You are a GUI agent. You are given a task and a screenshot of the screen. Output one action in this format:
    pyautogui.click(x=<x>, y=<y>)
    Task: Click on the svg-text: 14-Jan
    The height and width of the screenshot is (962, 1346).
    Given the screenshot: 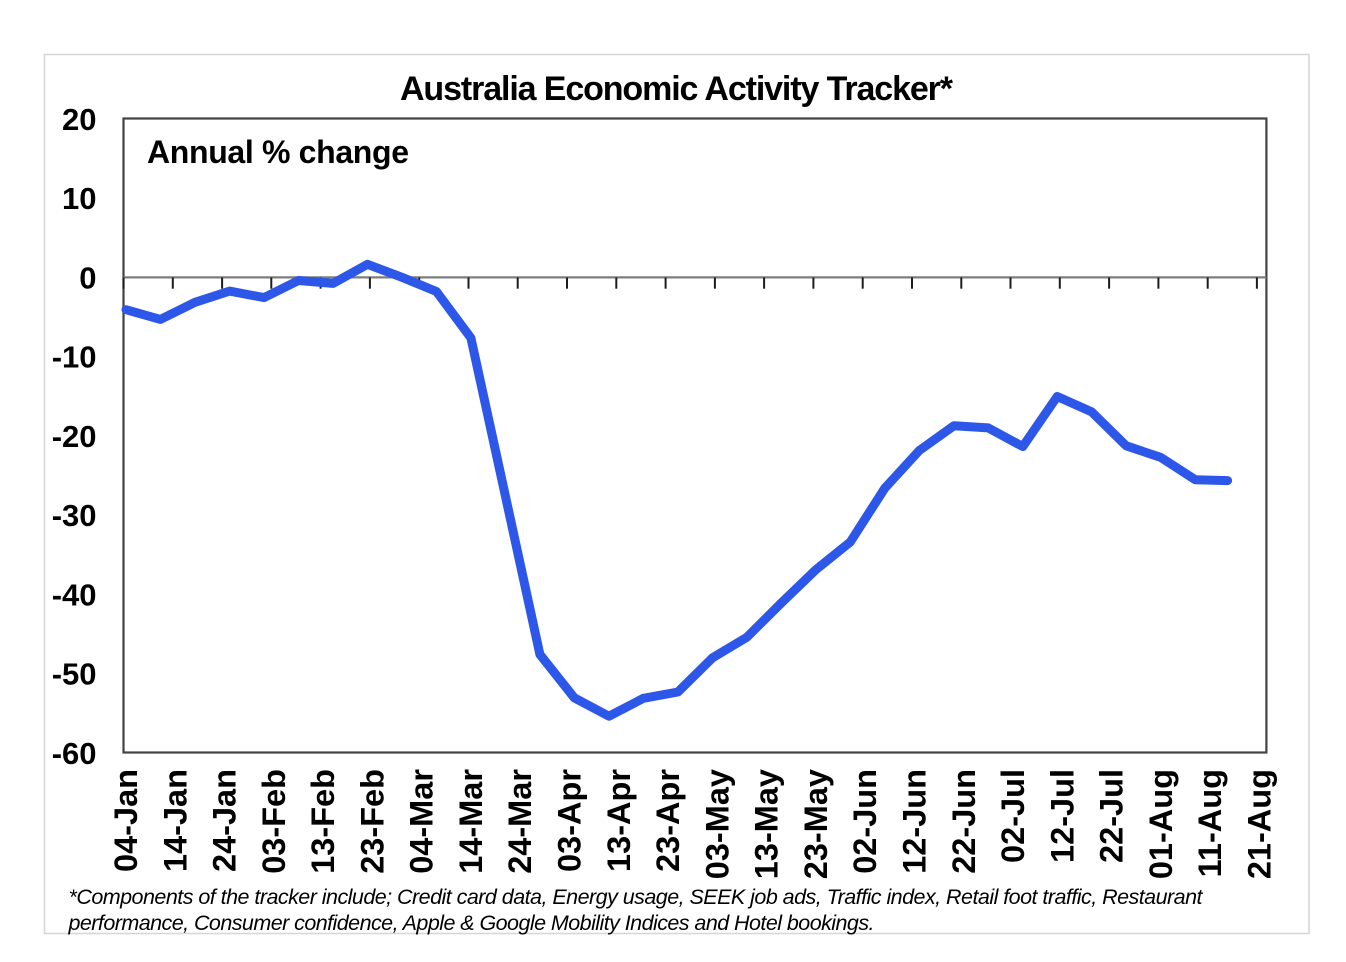 What is the action you would take?
    pyautogui.click(x=175, y=820)
    